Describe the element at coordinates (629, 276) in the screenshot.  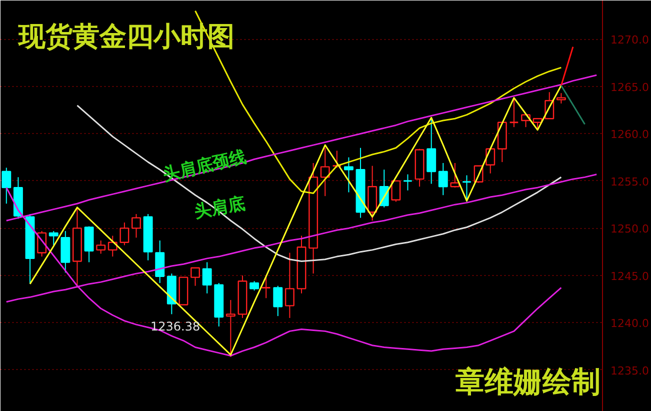
I see `y-tick-label: 1245.0` at that location.